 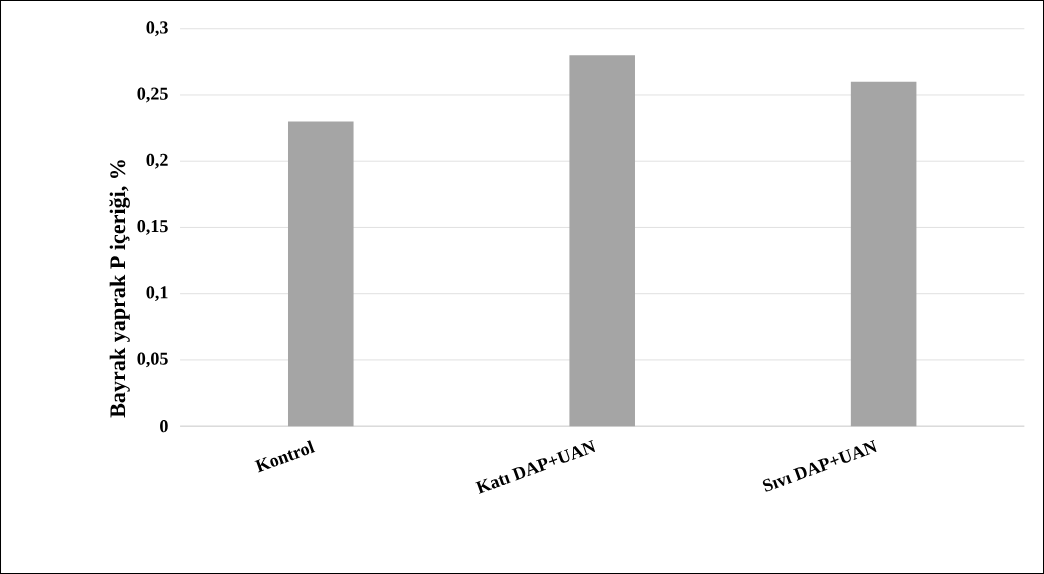 I want to click on y-tick-label: 0,3, so click(x=157, y=29).